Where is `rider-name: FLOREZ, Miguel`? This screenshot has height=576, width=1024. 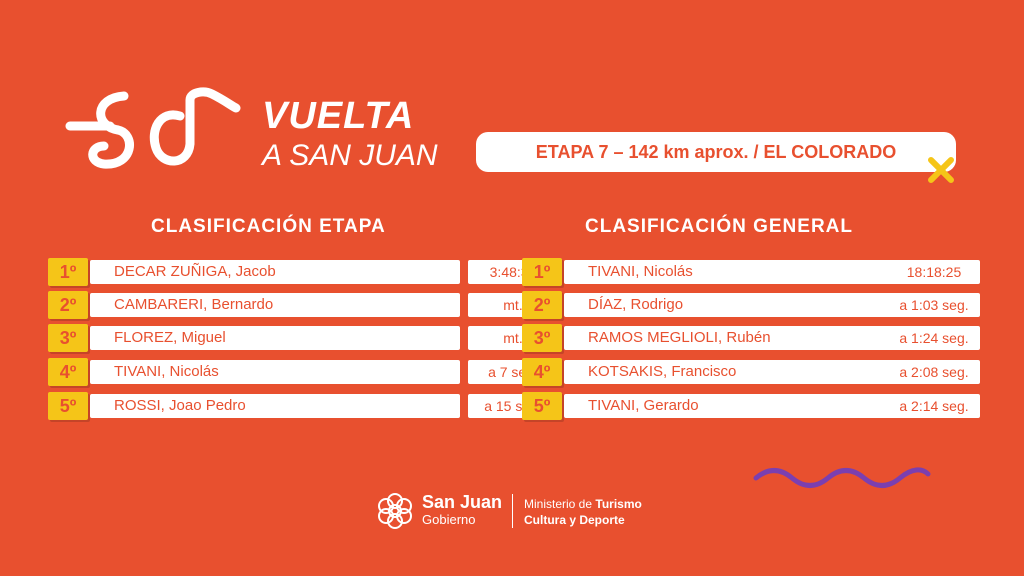
rider-name: FLOREZ, Miguel is located at coordinates (275, 338).